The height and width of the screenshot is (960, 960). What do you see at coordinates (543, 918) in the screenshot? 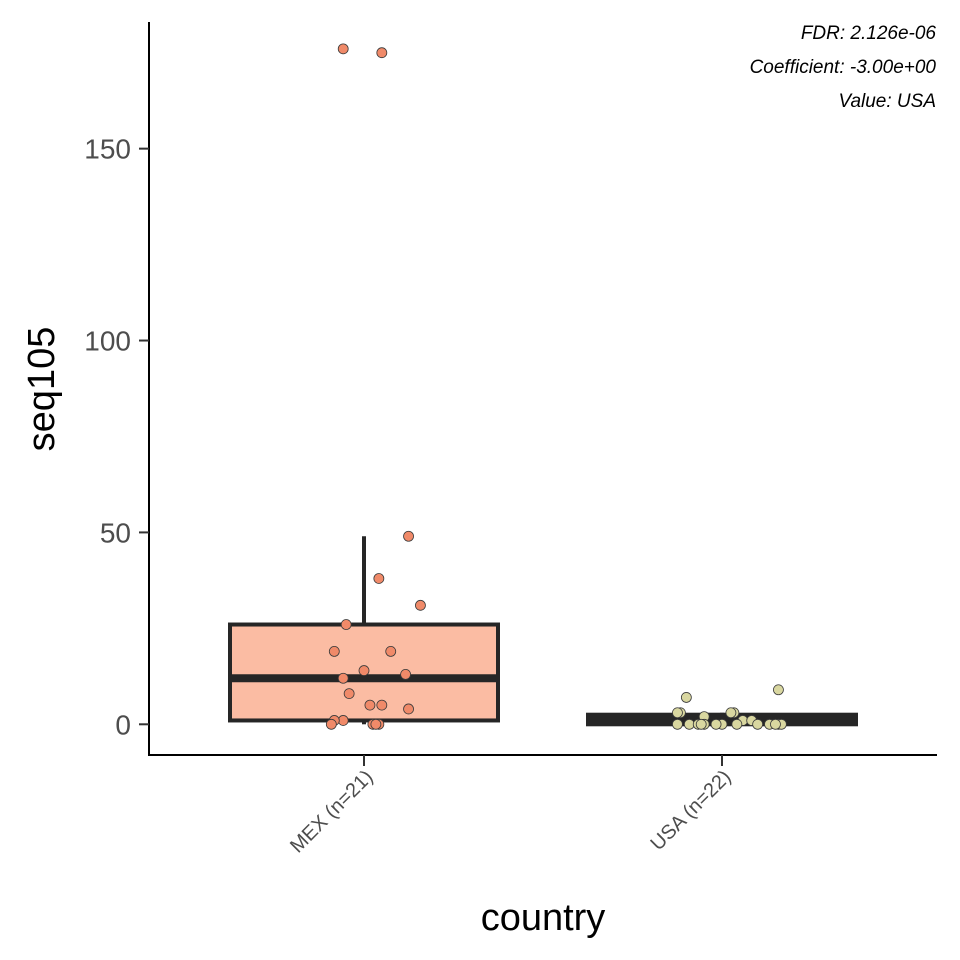
I see `x-axis-title: country` at bounding box center [543, 918].